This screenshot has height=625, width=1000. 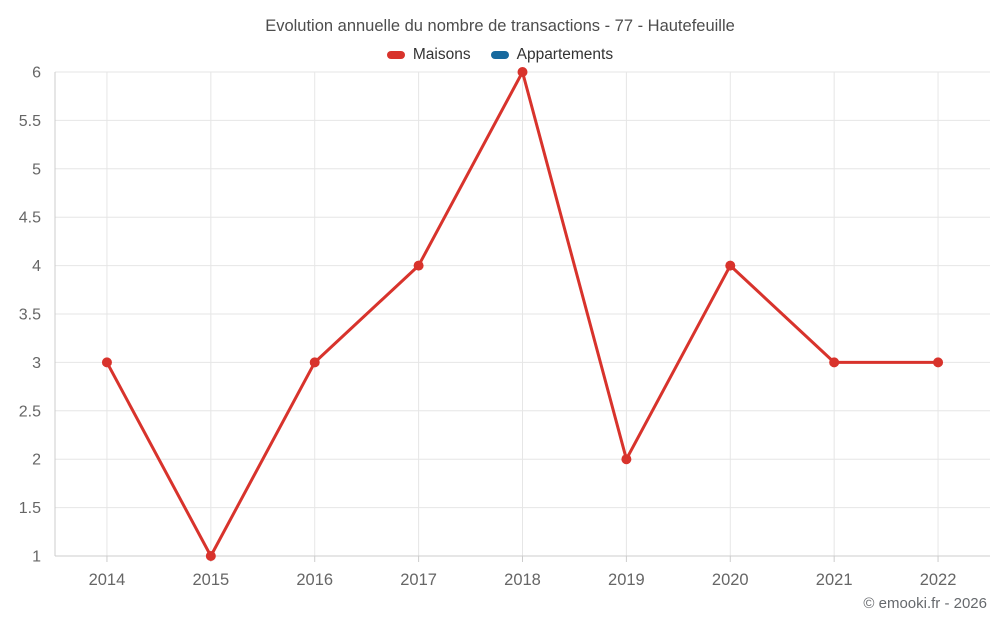 I want to click on legend-item-maisons: Maisons, so click(x=428, y=55).